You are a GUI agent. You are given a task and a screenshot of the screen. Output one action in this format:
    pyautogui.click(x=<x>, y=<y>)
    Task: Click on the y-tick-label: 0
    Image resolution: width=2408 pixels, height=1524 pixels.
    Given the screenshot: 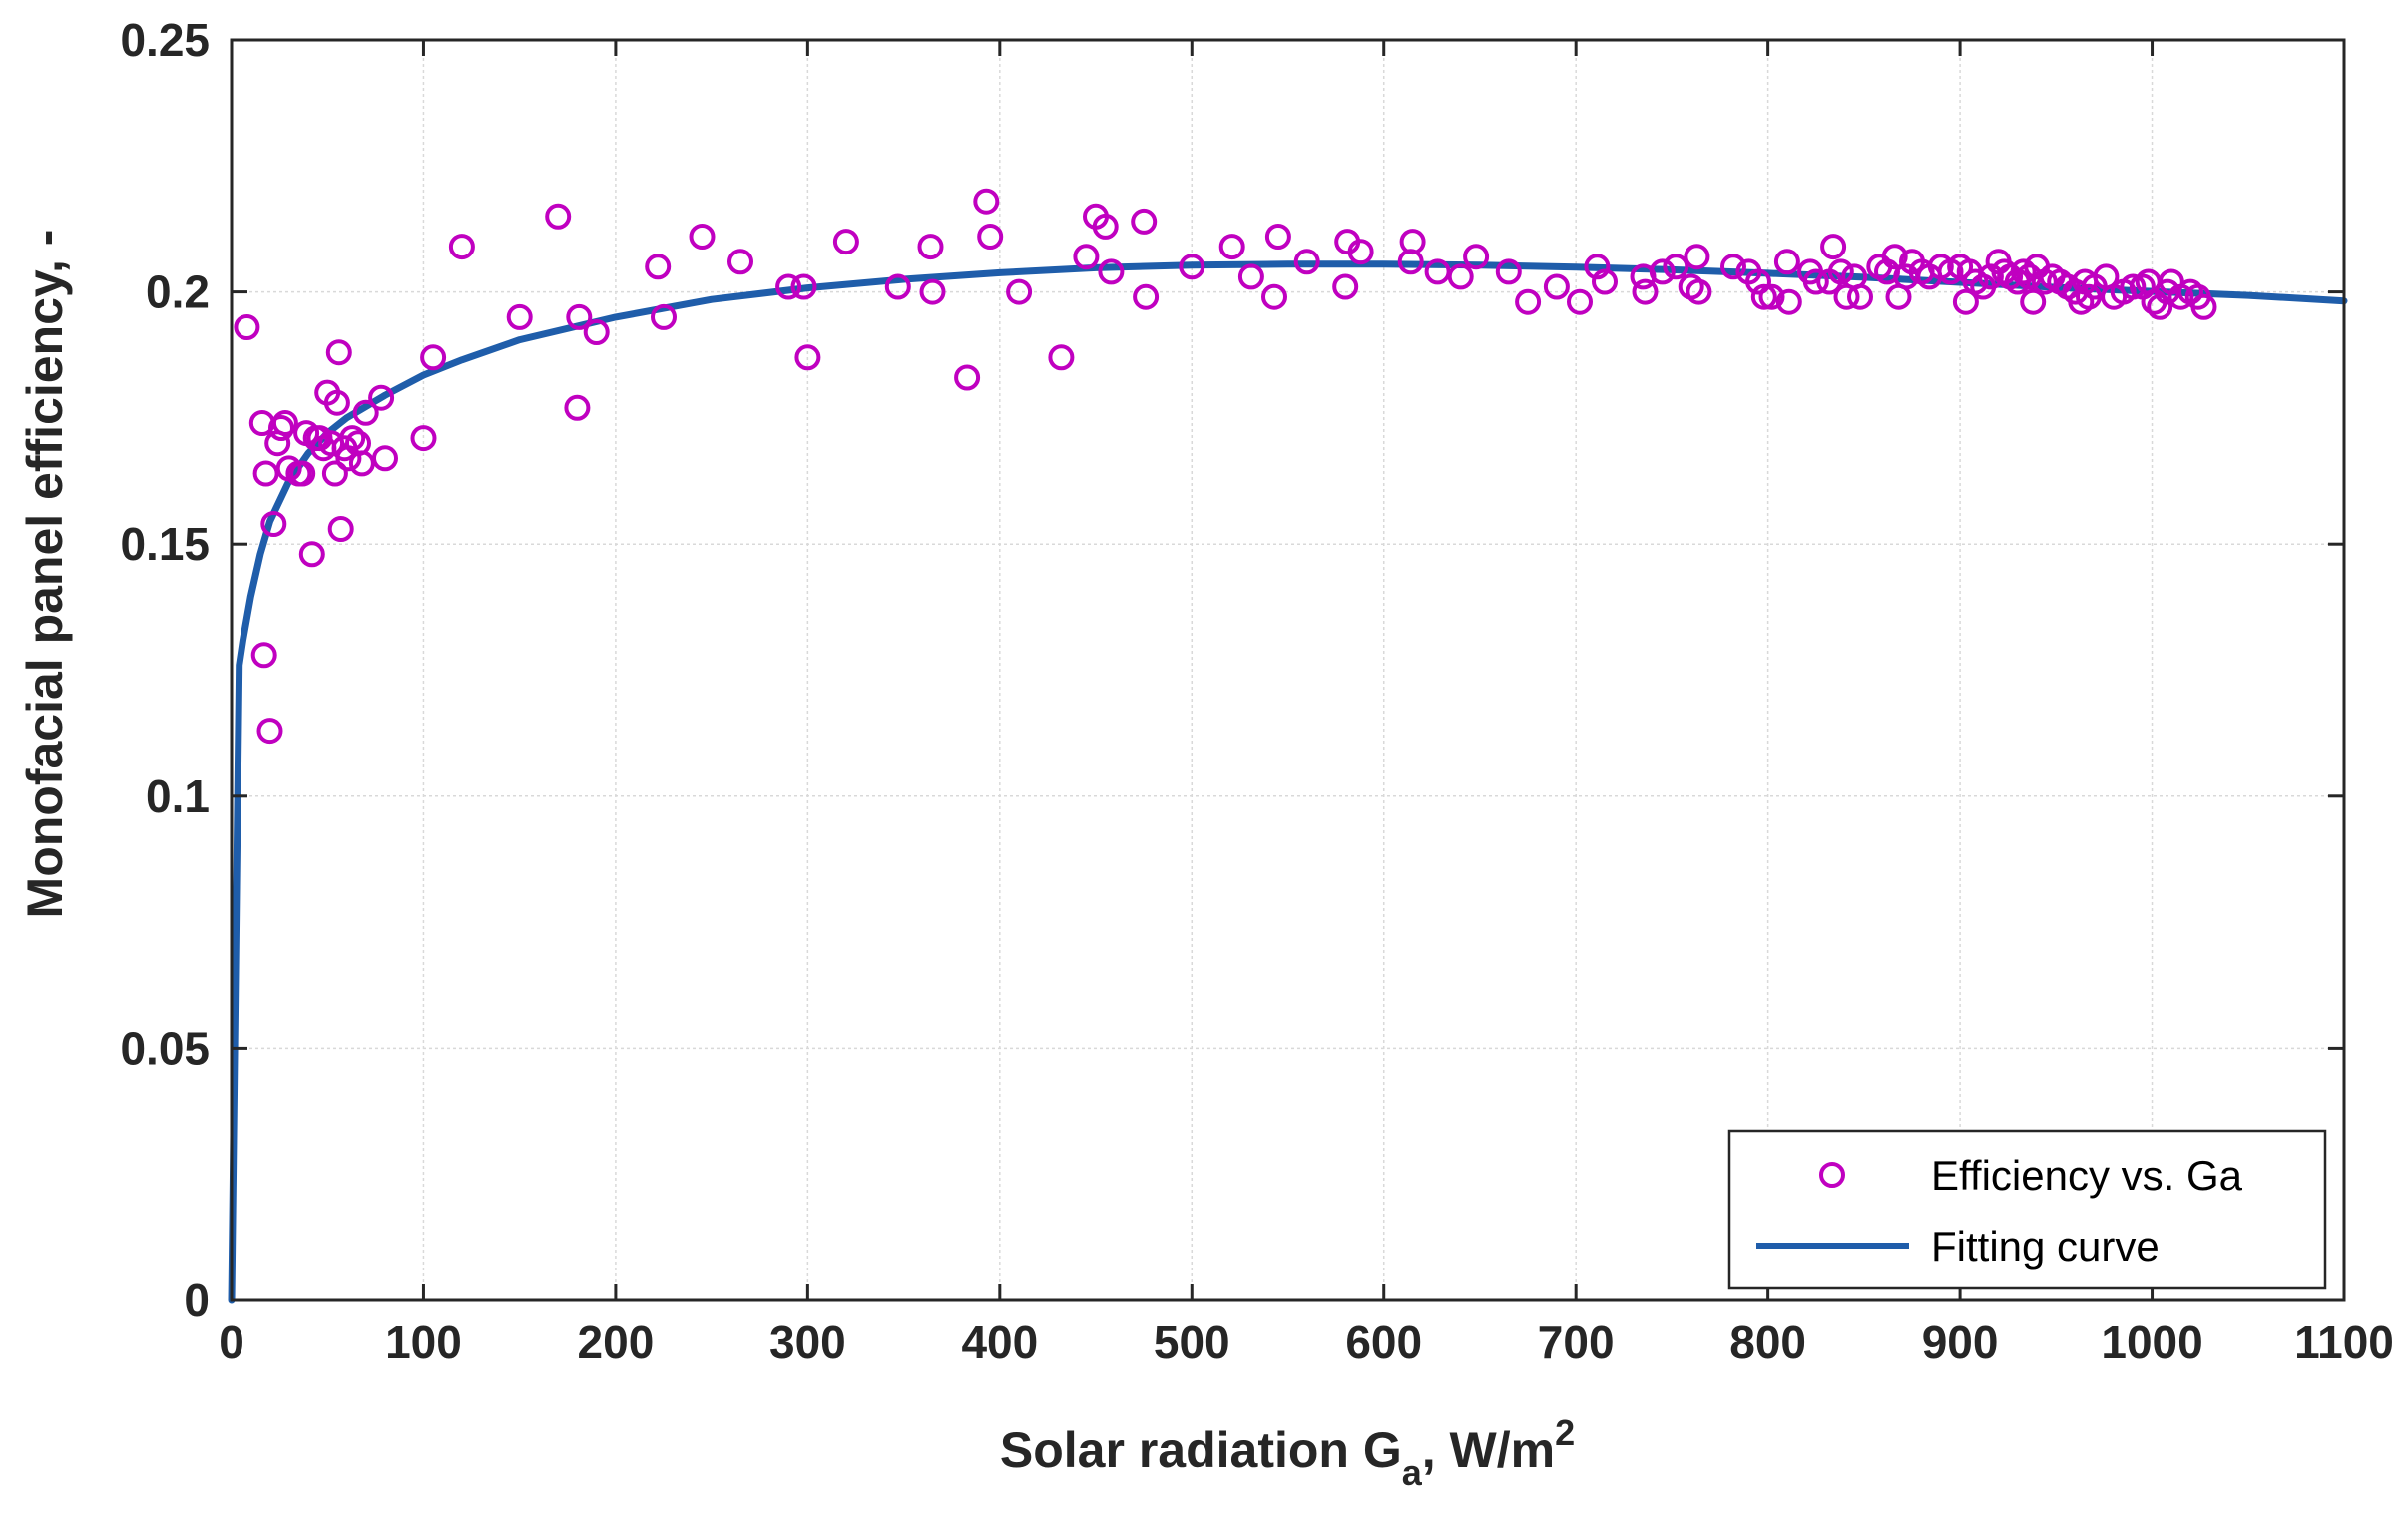 What is the action you would take?
    pyautogui.click(x=197, y=1300)
    